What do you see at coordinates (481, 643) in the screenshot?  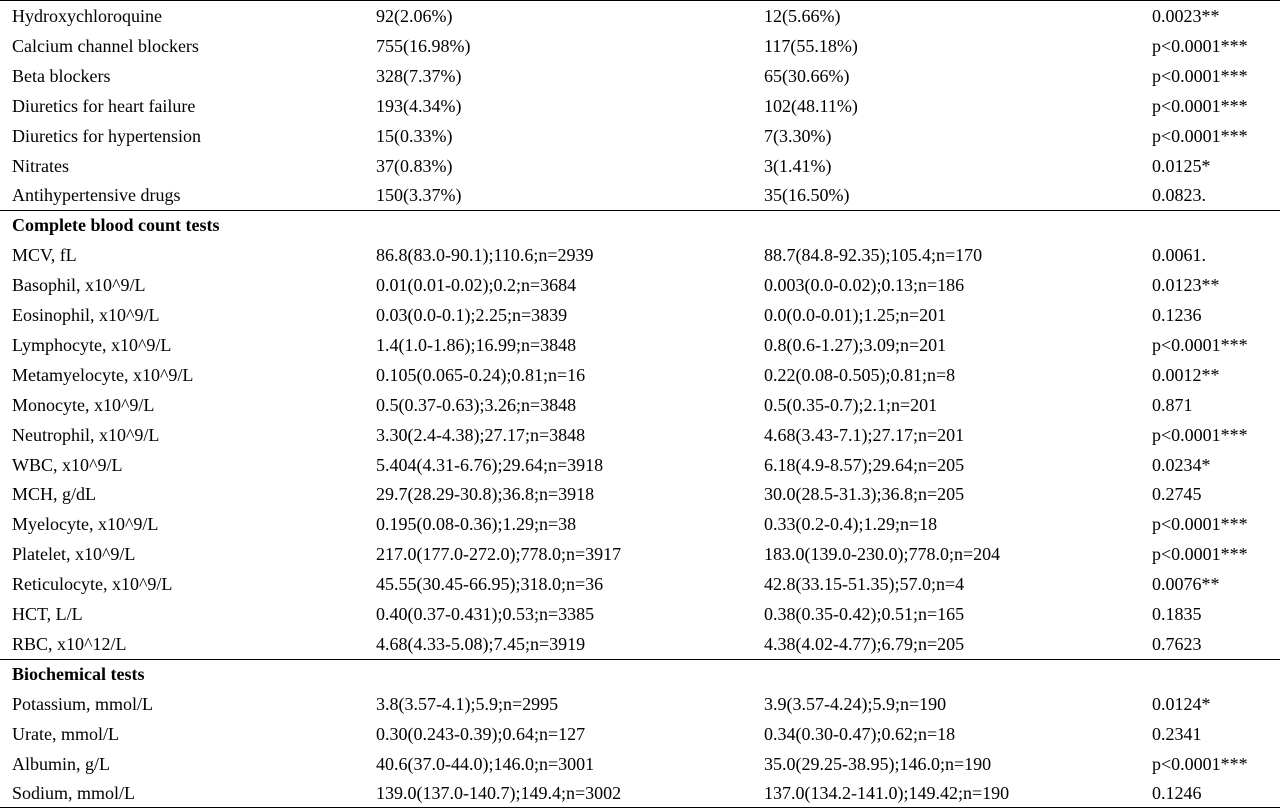 I see `group1-value: 4.68(4.33-5.08);7.45;n=3919` at bounding box center [481, 643].